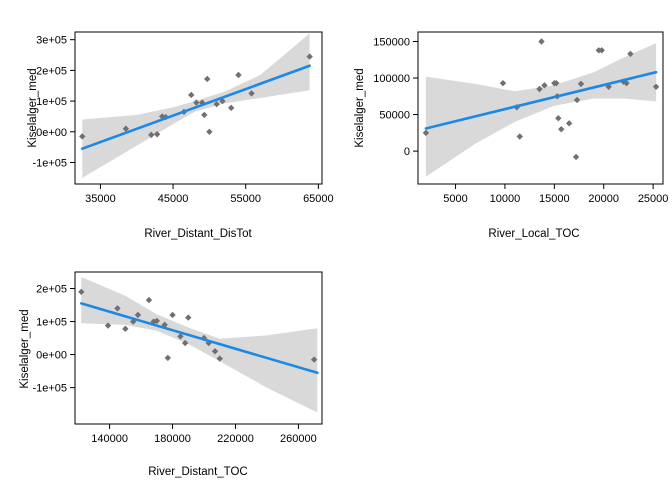 The width and height of the screenshot is (672, 480). Describe the element at coordinates (198, 472) in the screenshot. I see `x-axis-title: River_Distant_TOC` at that location.